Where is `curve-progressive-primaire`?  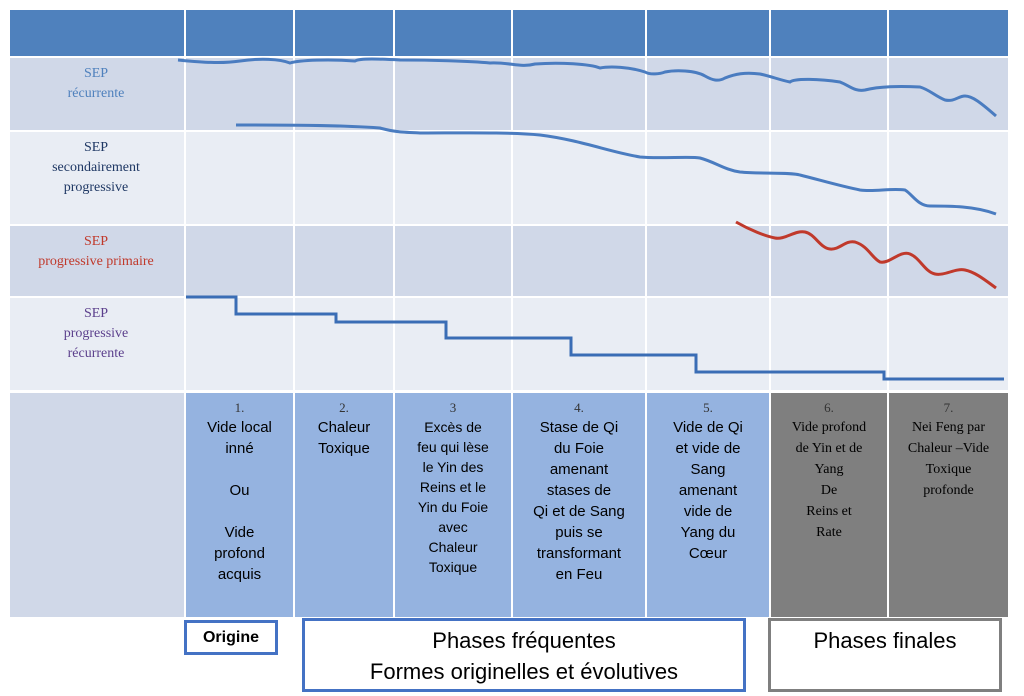
curve-progressive-primaire is located at coordinates (866, 255).